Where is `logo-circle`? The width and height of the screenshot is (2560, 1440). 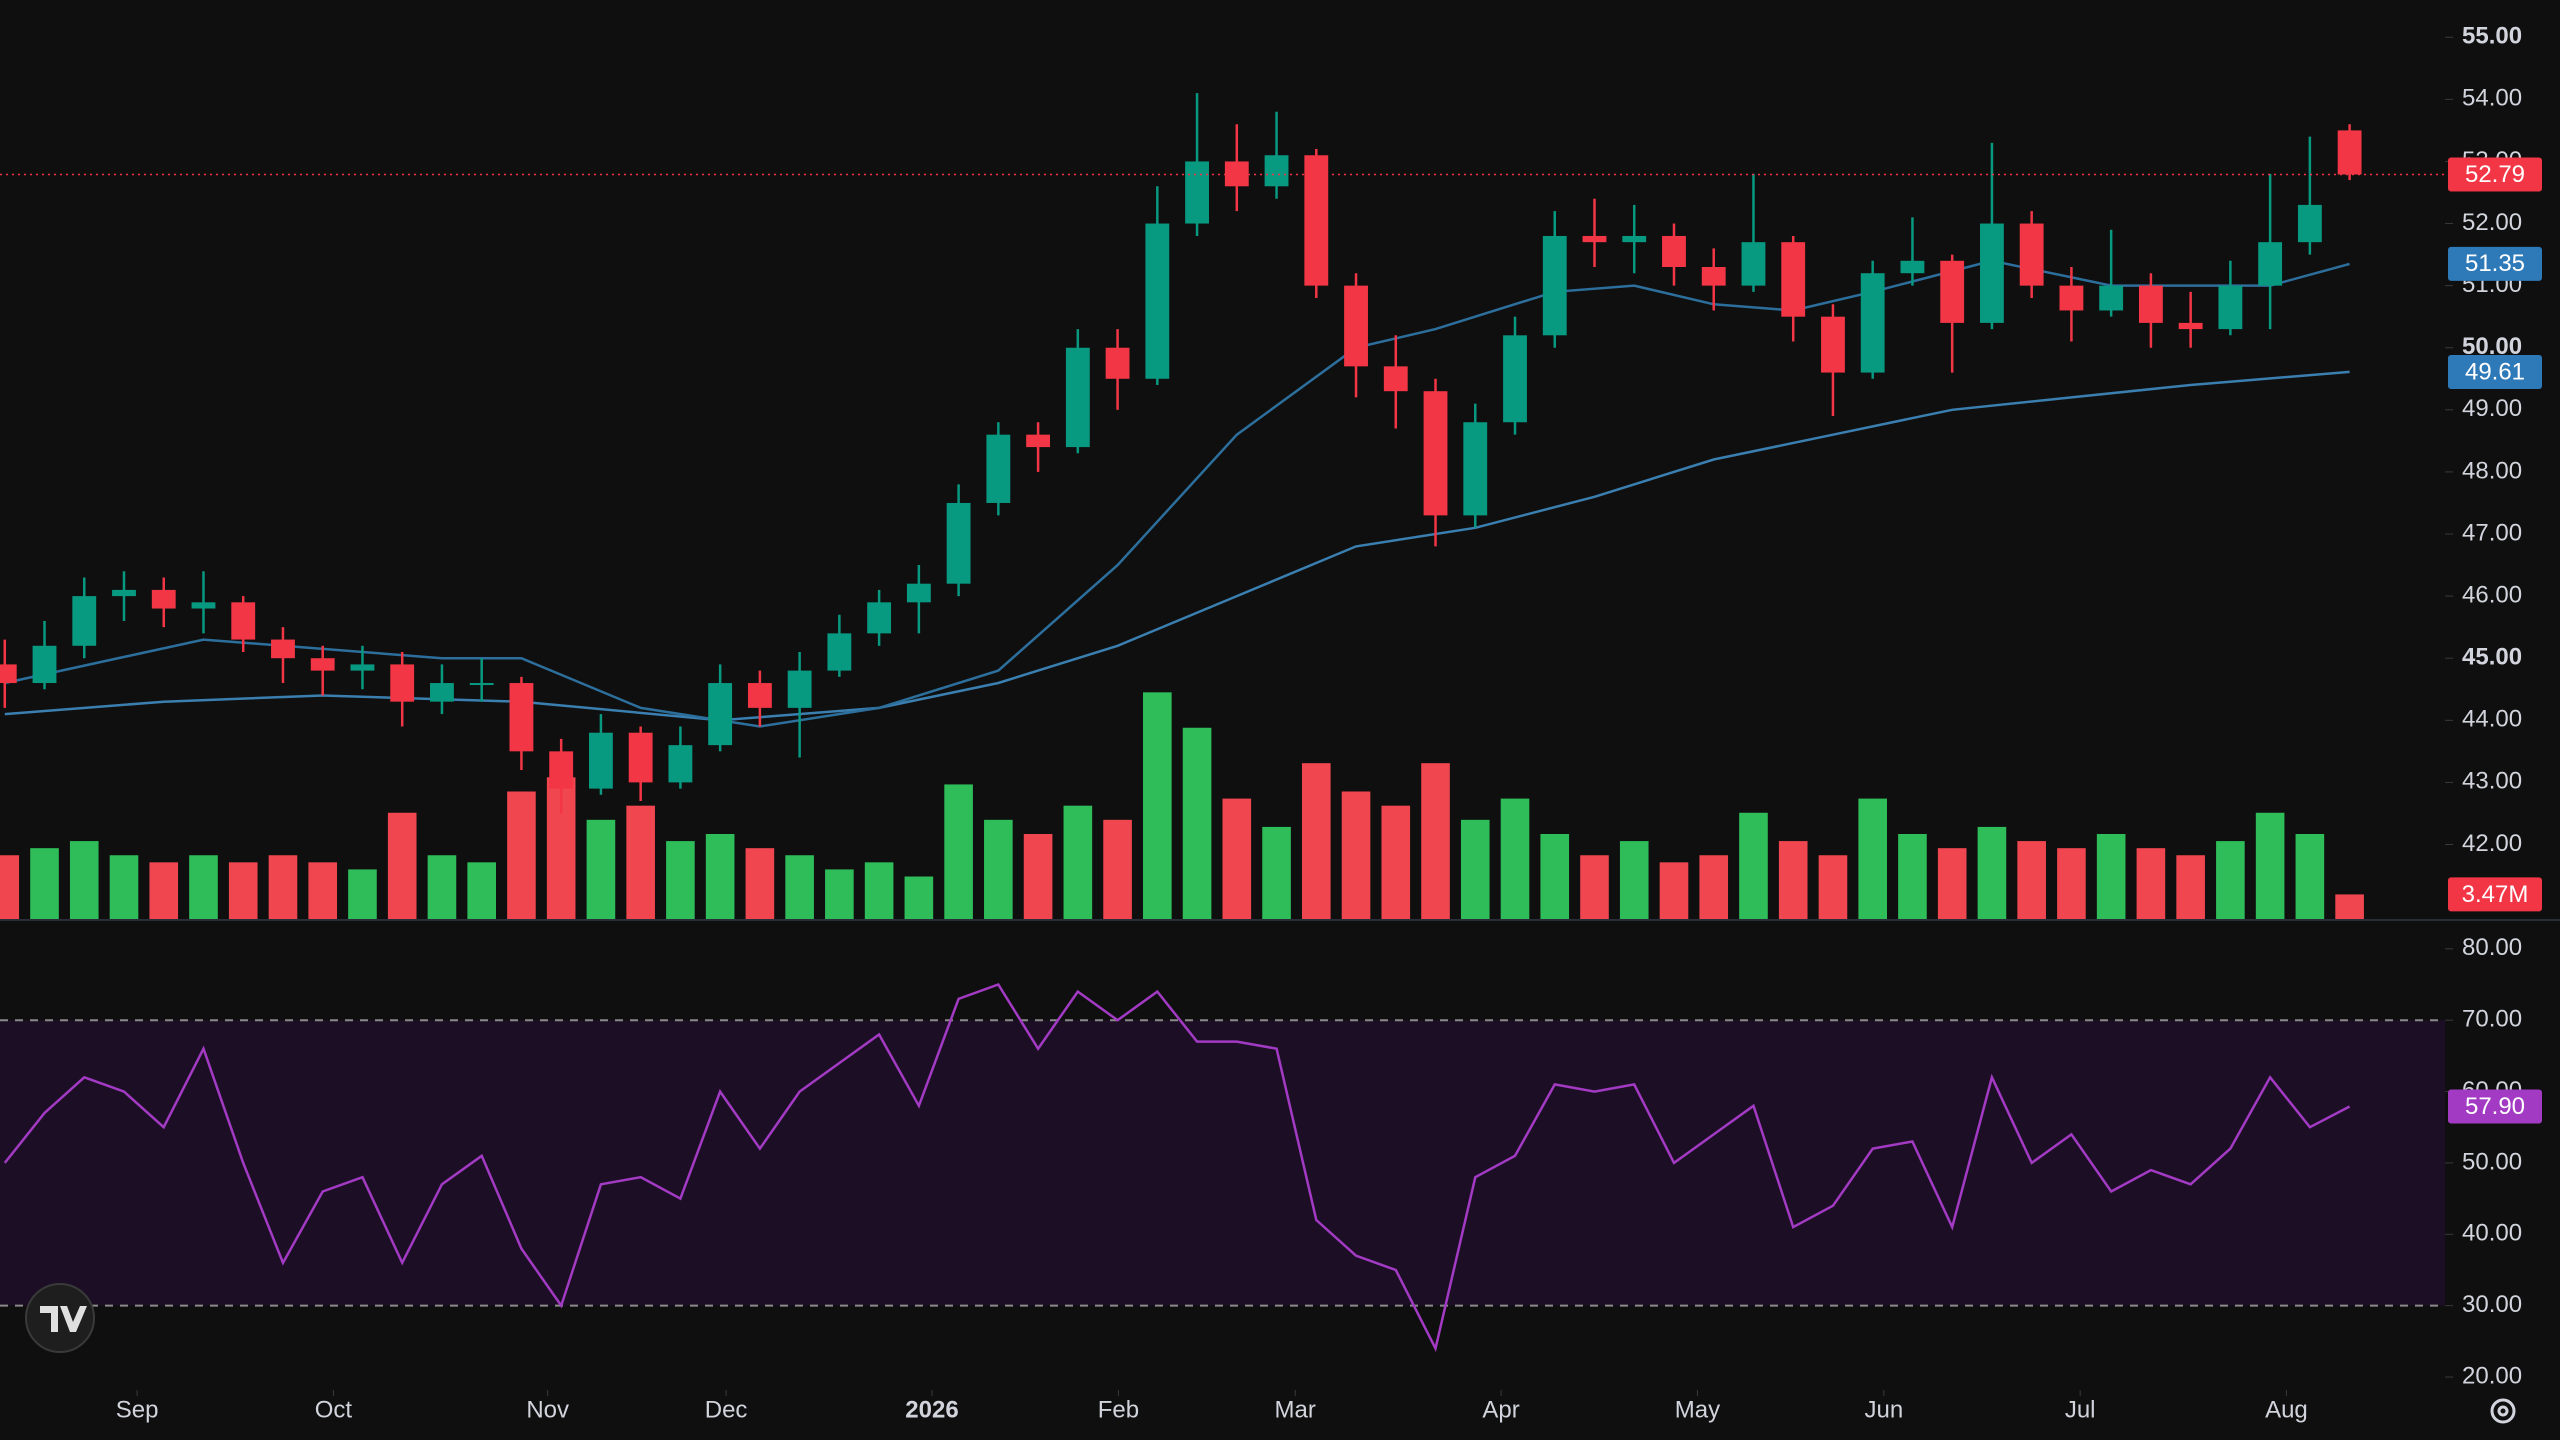 logo-circle is located at coordinates (60, 1318).